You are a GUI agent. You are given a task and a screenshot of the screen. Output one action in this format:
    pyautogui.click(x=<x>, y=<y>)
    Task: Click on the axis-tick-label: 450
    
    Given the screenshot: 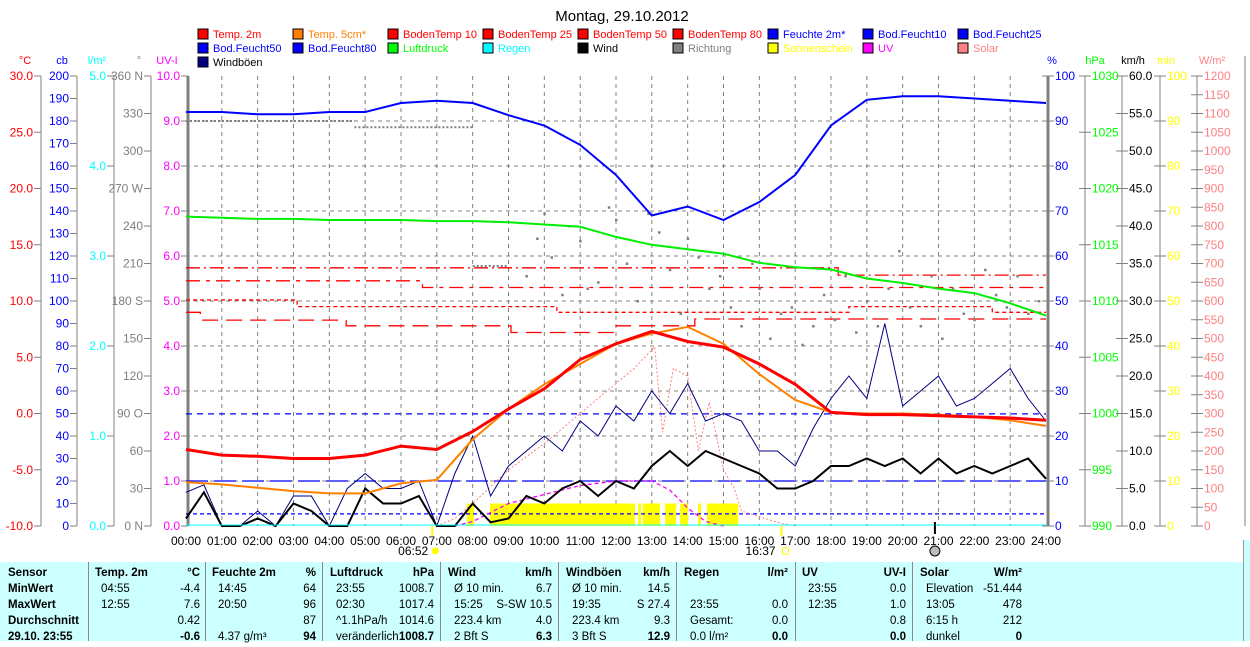 What is the action you would take?
    pyautogui.click(x=1214, y=357)
    